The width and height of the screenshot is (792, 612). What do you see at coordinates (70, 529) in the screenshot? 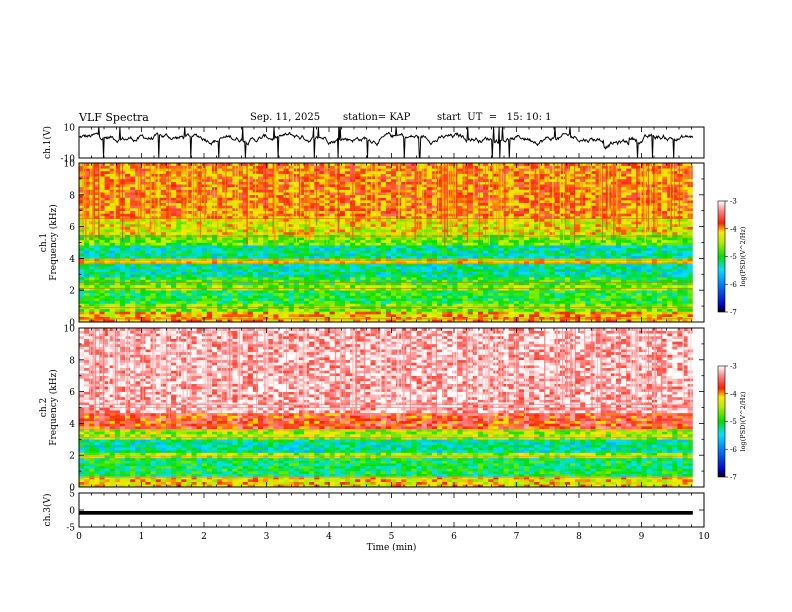
I see `y-tick-label: -5` at bounding box center [70, 529].